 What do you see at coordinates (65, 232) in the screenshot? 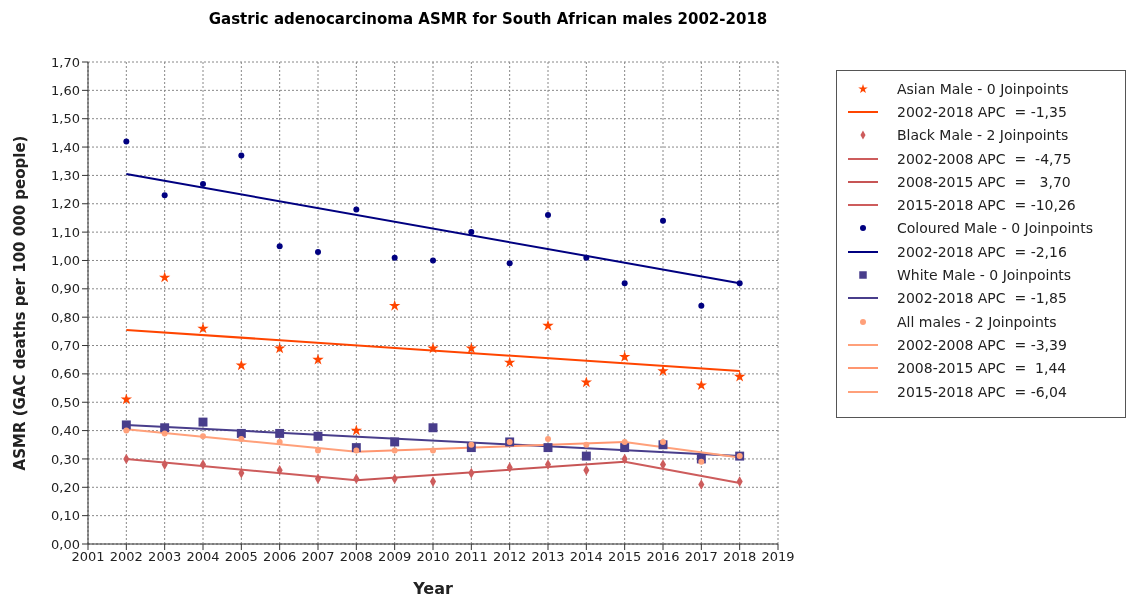
I see `y-tick-label: 1,10` at bounding box center [65, 232].